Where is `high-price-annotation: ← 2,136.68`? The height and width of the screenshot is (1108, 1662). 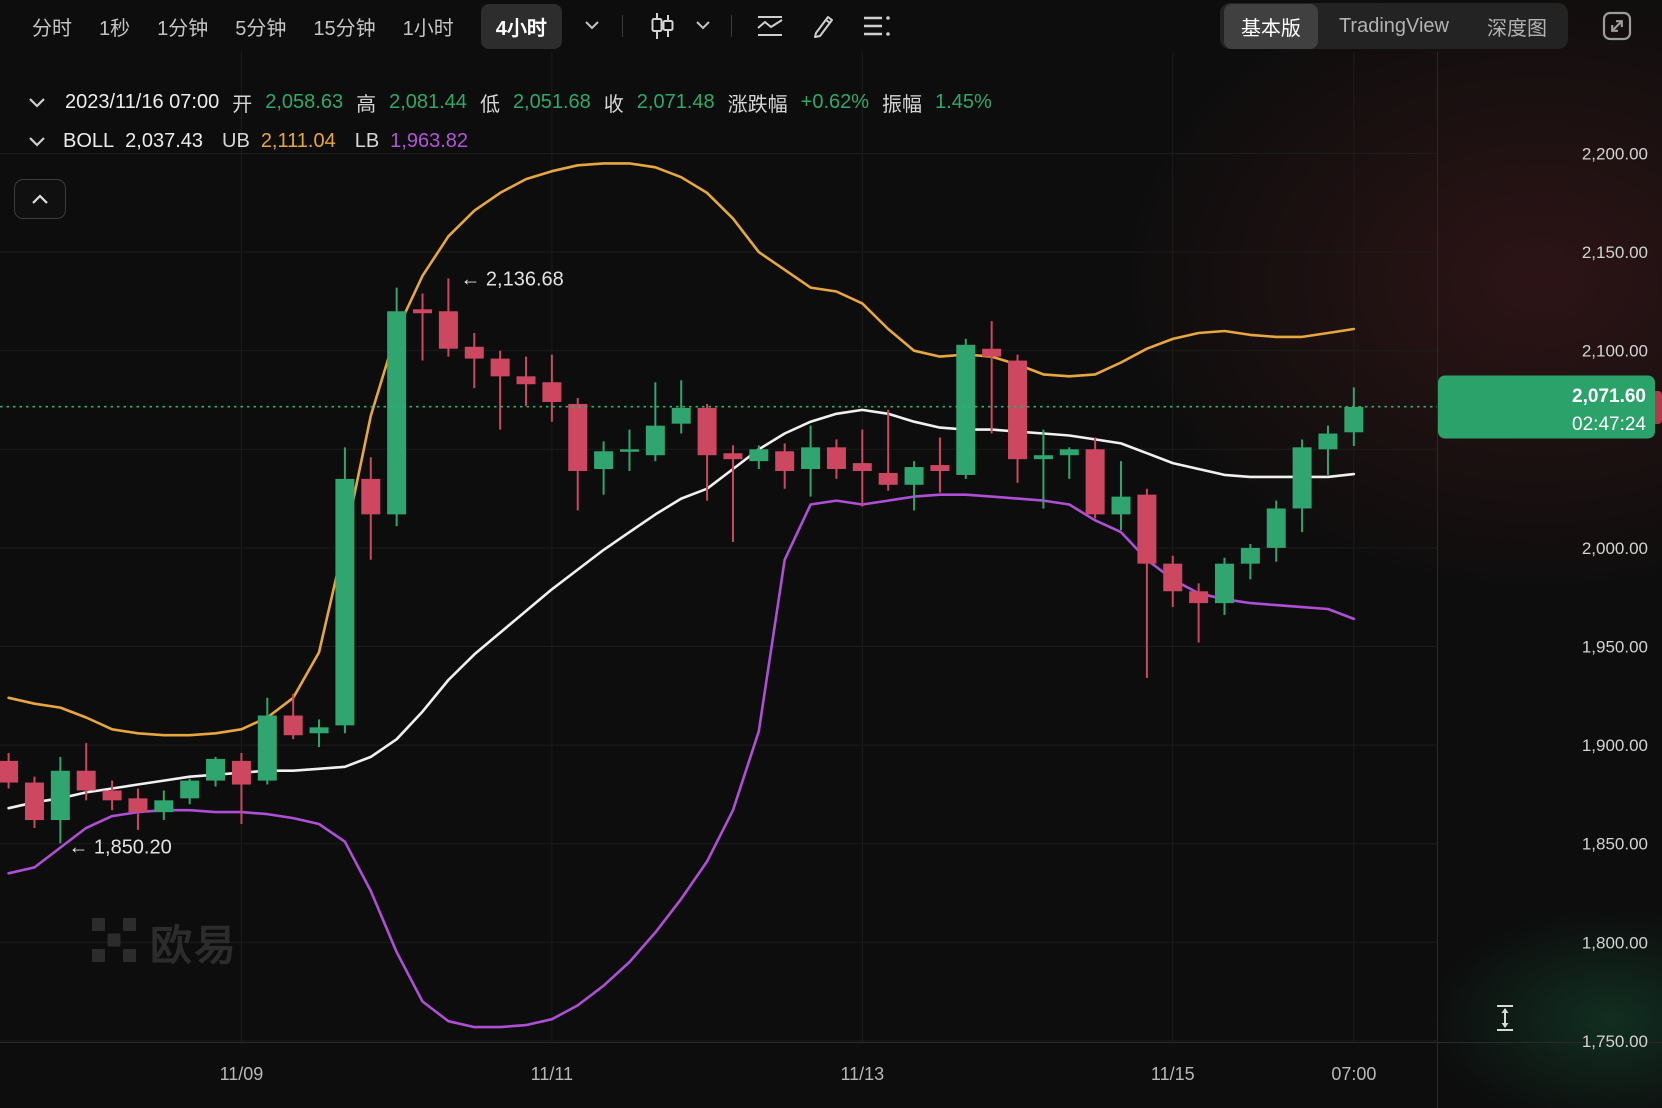 high-price-annotation: ← 2,136.68 is located at coordinates (511, 279).